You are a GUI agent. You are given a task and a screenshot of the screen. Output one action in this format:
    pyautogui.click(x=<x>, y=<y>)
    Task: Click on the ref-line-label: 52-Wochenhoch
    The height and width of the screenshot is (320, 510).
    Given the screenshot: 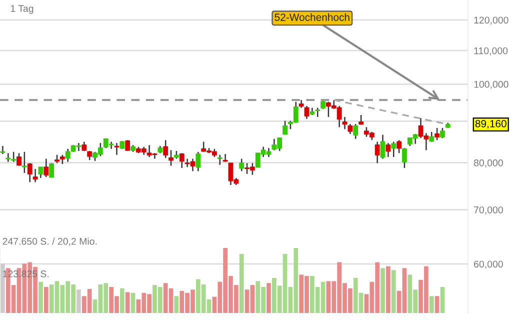 What is the action you would take?
    pyautogui.click(x=312, y=17)
    